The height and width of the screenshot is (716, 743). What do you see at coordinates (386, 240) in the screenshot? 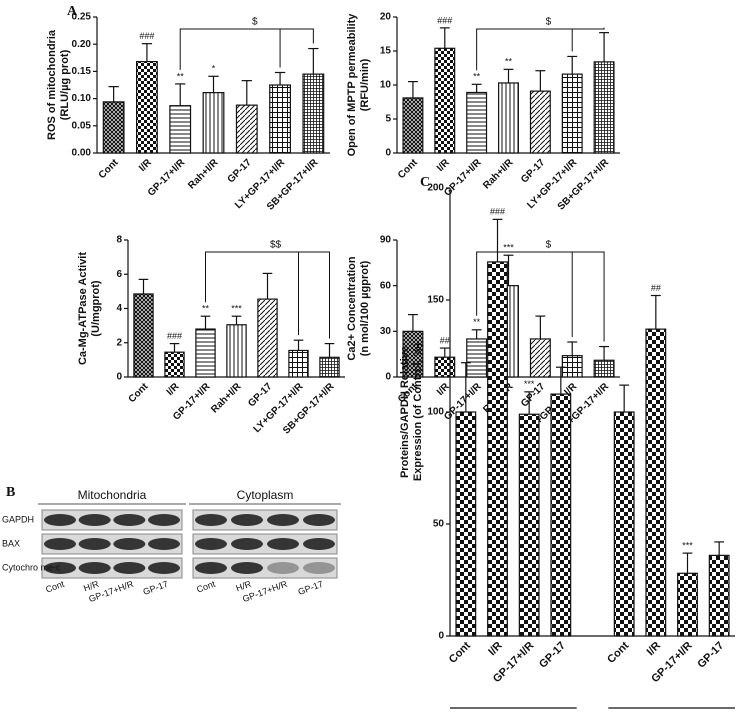
I see `y-tick-label: 90` at bounding box center [386, 240].